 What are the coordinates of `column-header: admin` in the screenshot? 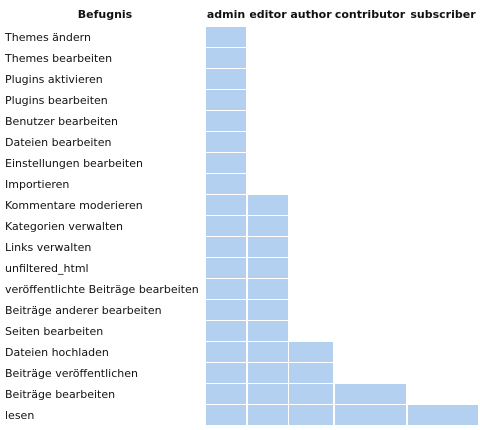 It's located at (226, 14).